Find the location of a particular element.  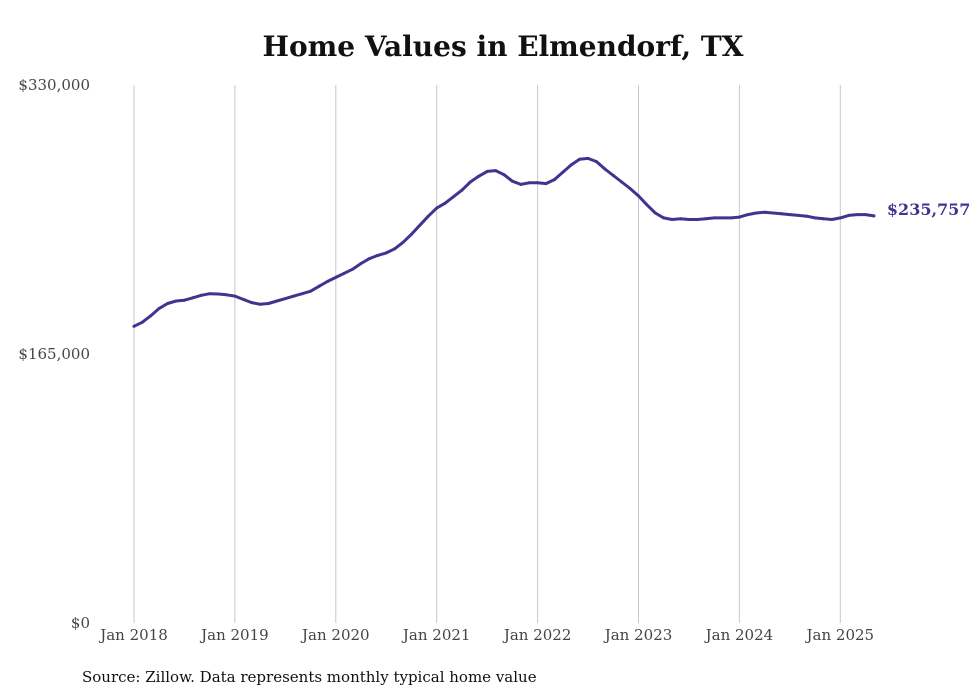

x-tick-label: Jan 2024 is located at coordinates (739, 635).